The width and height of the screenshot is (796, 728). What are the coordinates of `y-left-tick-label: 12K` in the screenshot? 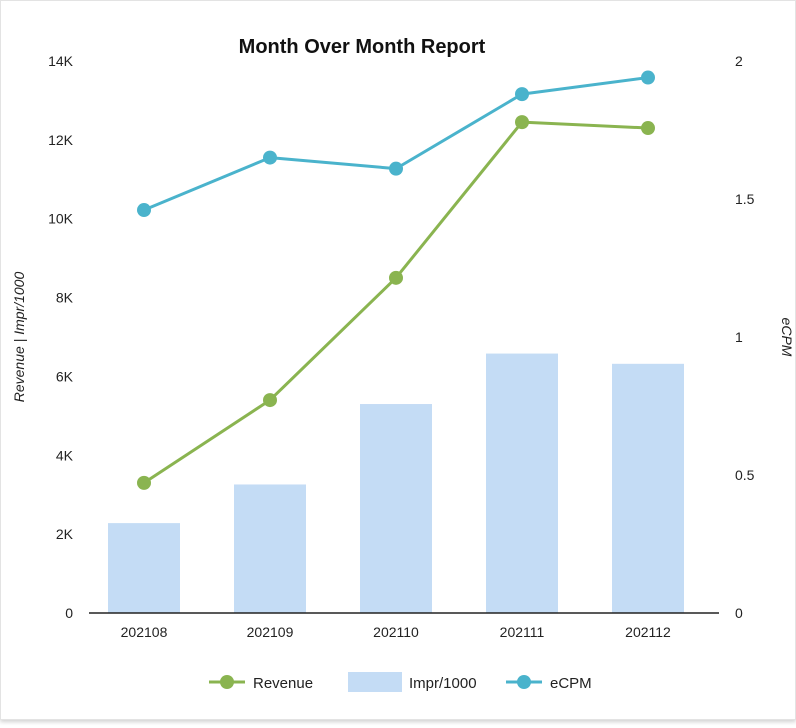 It's located at (61, 140).